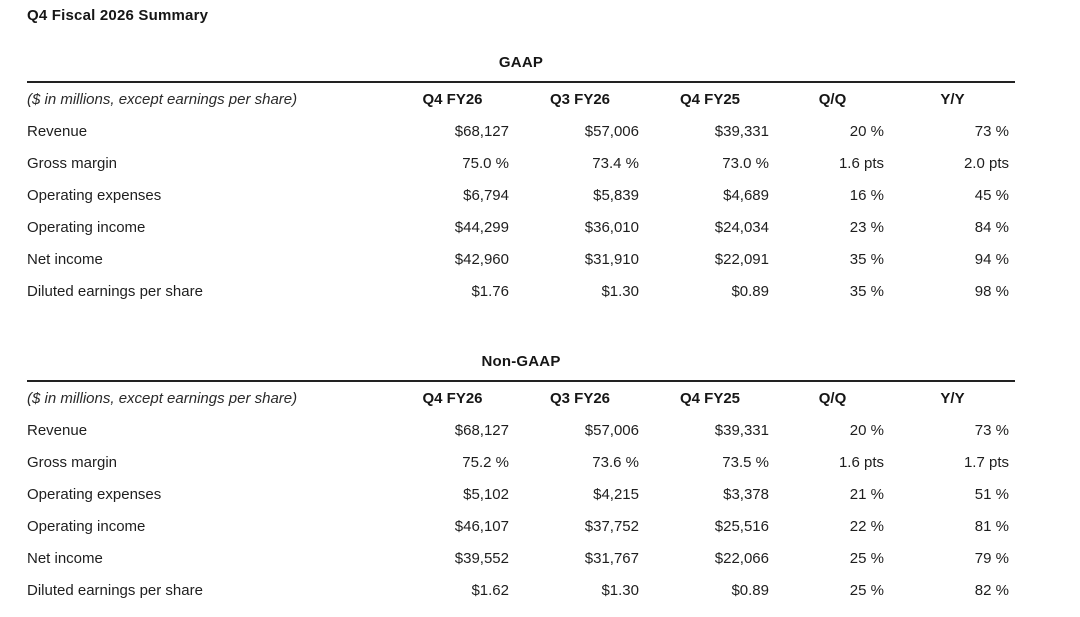 This screenshot has width=1080, height=617. Describe the element at coordinates (741, 526) in the screenshot. I see `cell-value: $25,516` at that location.